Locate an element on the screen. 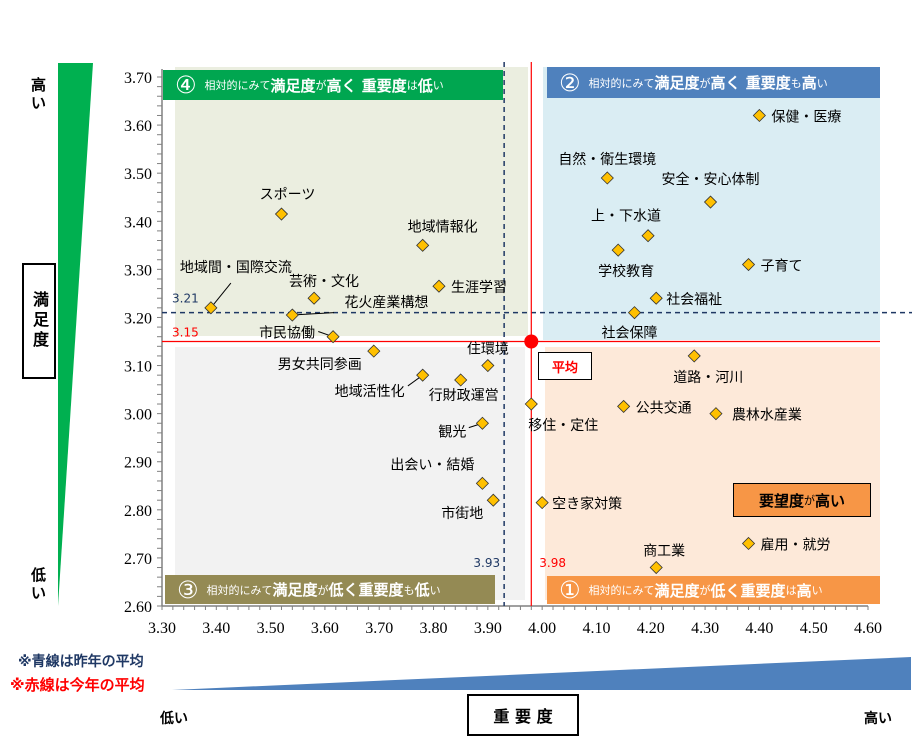  y-tick-label: 3.70 is located at coordinates (138, 78).